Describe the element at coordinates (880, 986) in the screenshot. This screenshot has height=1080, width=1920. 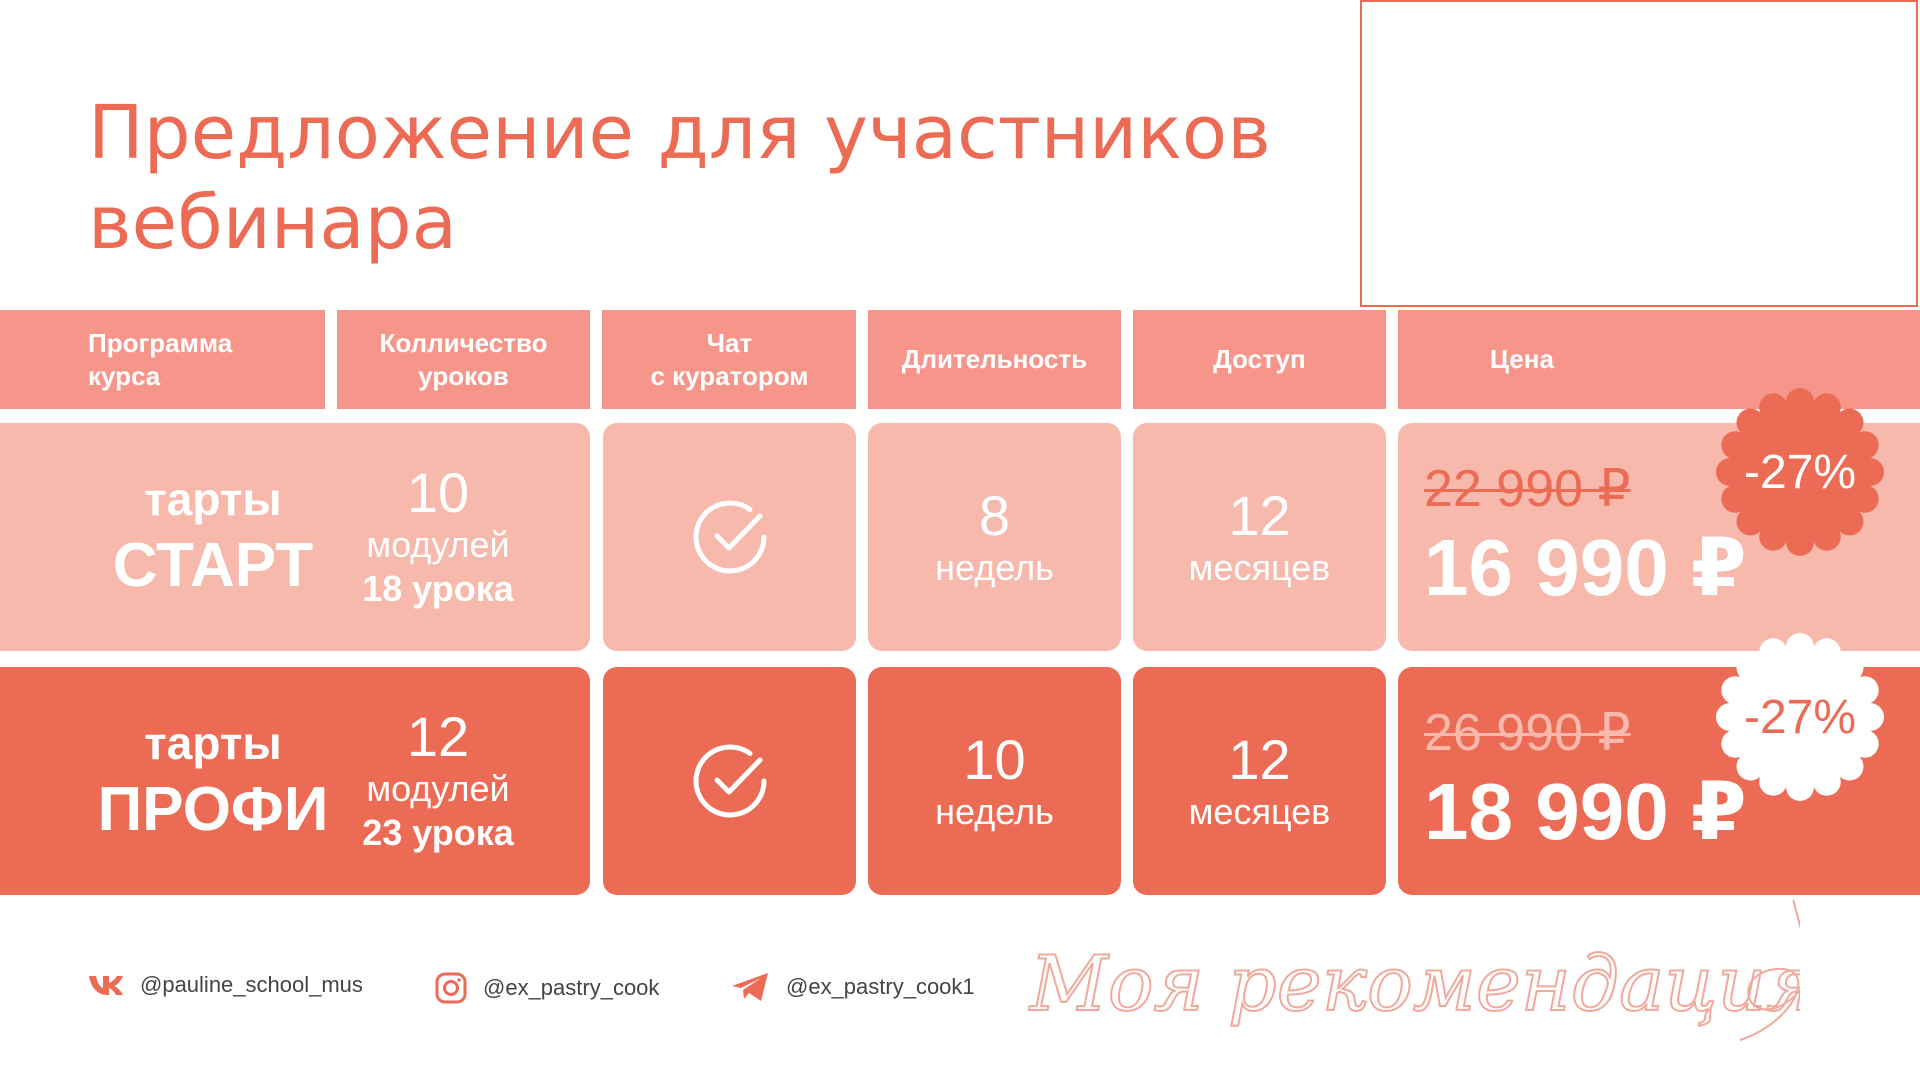
I see `telegram-handle: @ex_pastry_cook1` at that location.